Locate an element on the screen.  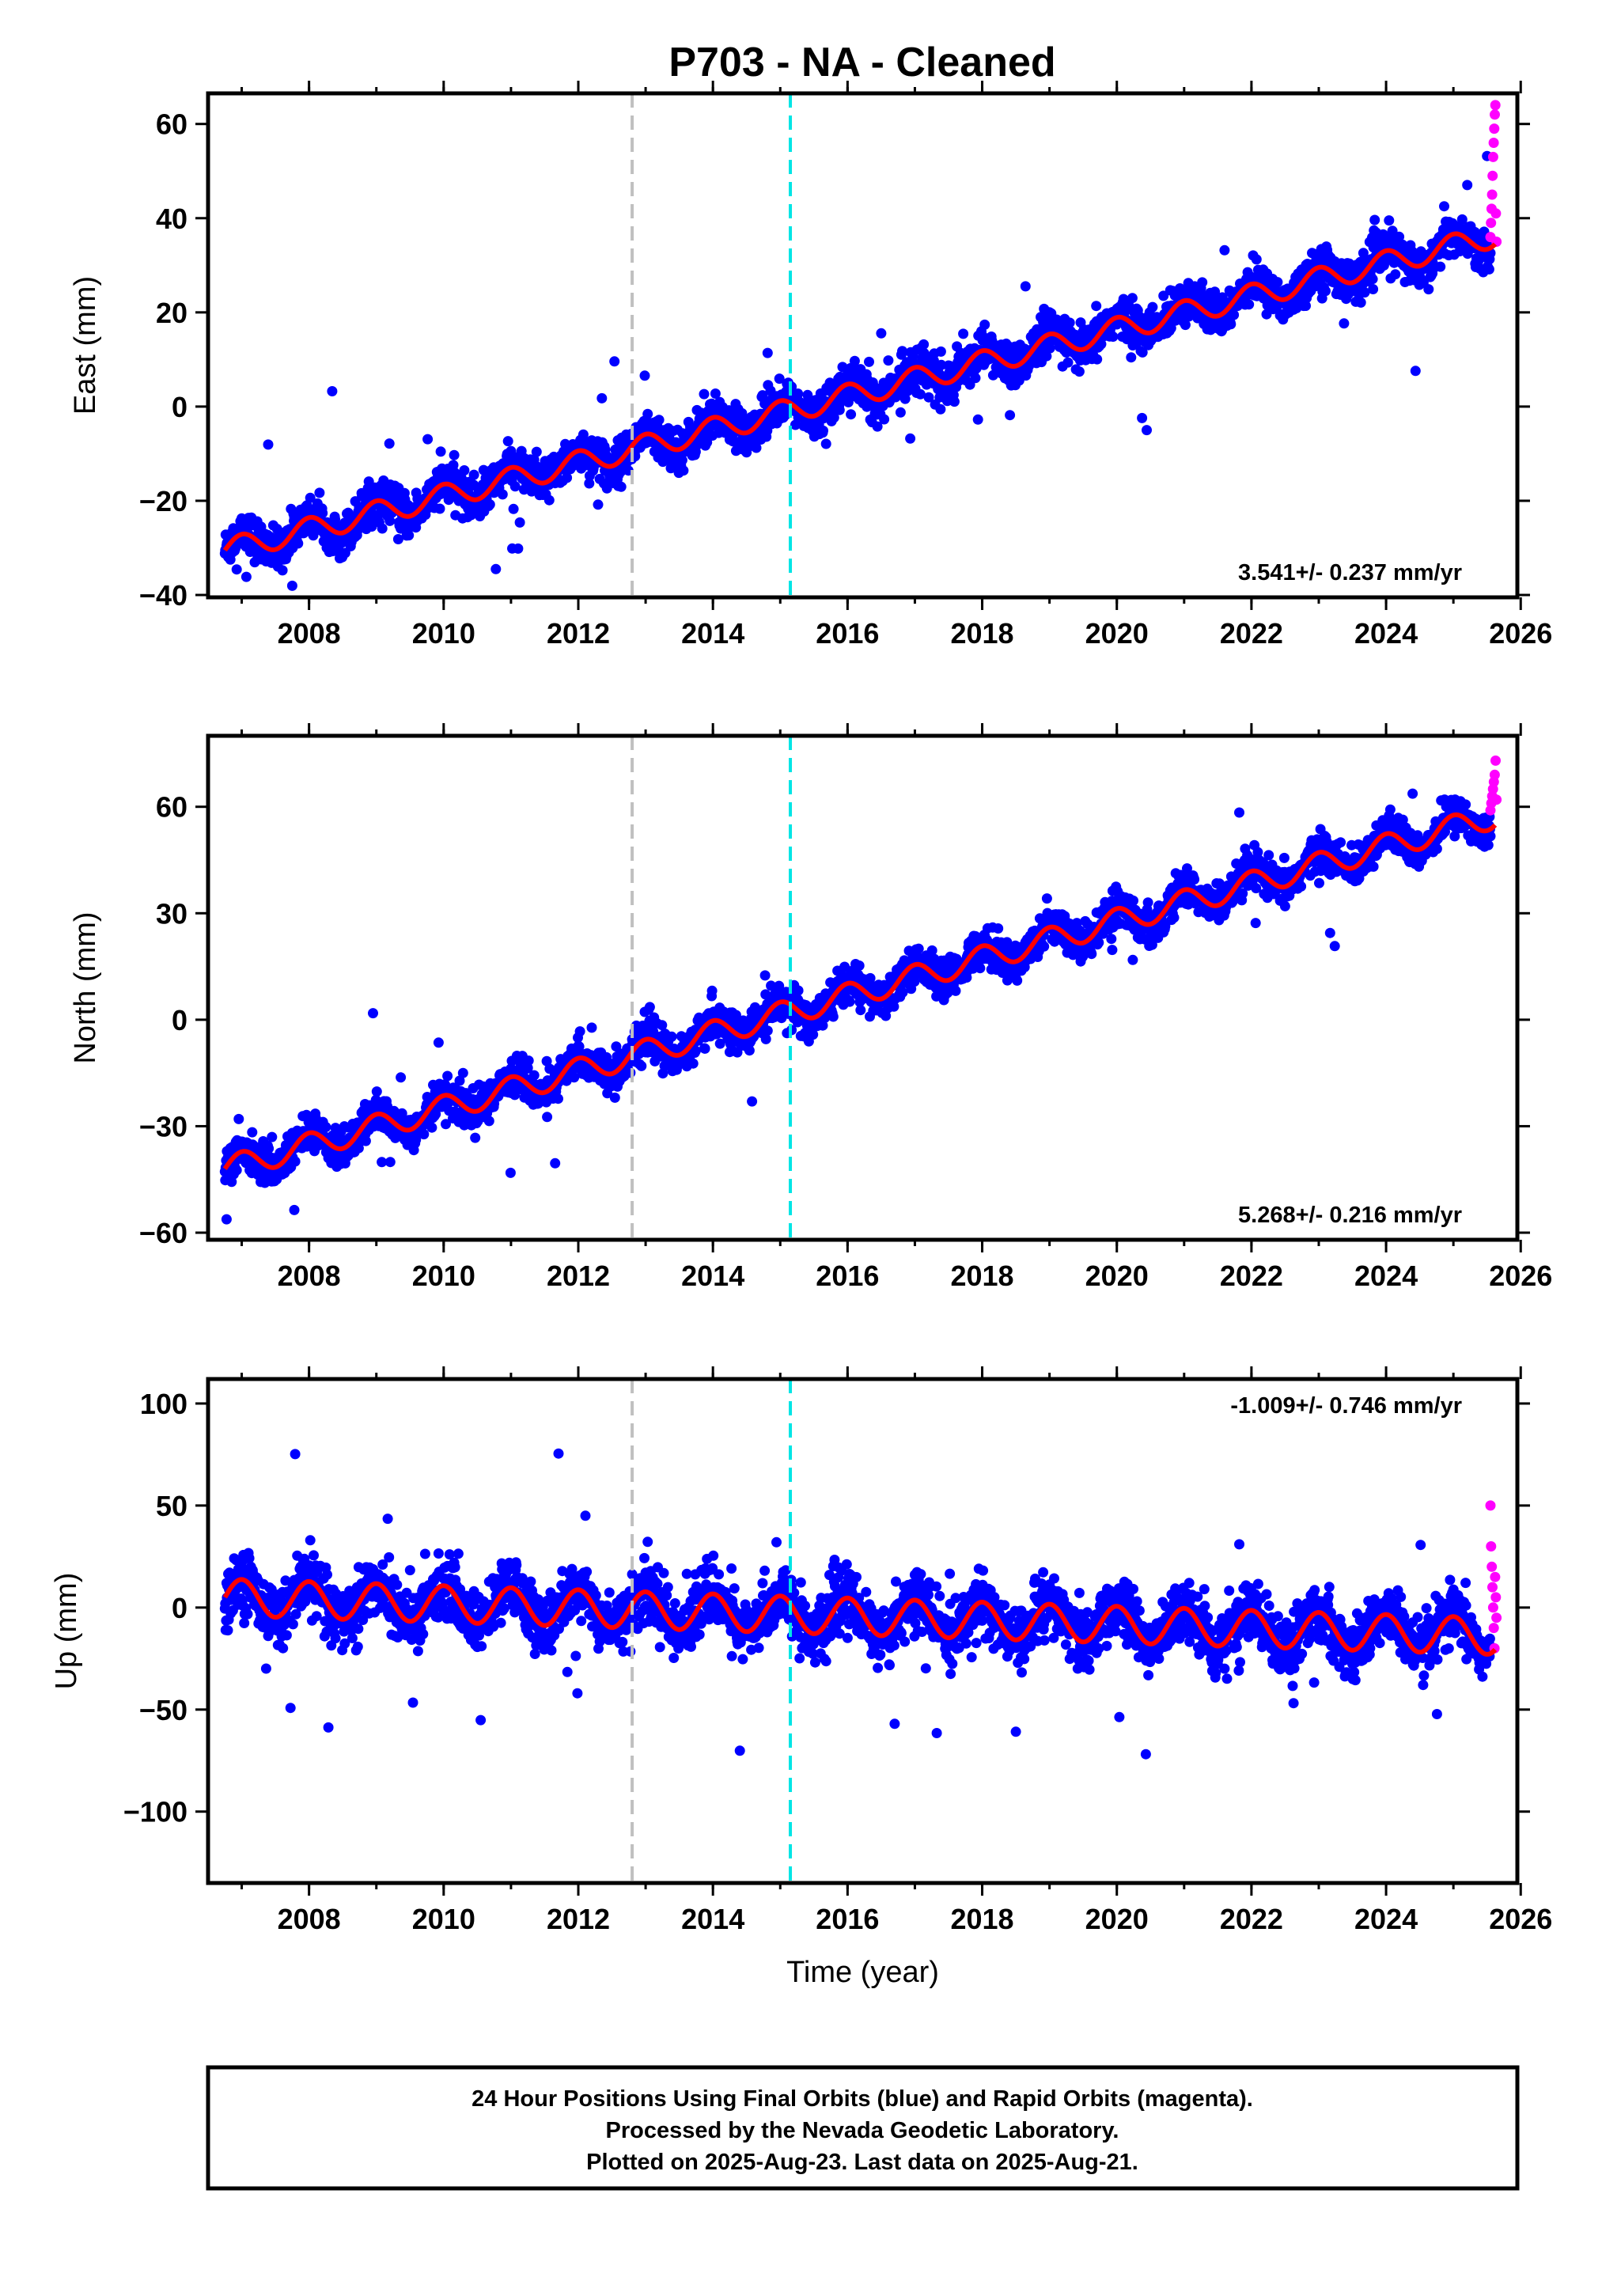
east-model-curve is located at coordinates (860, 392).